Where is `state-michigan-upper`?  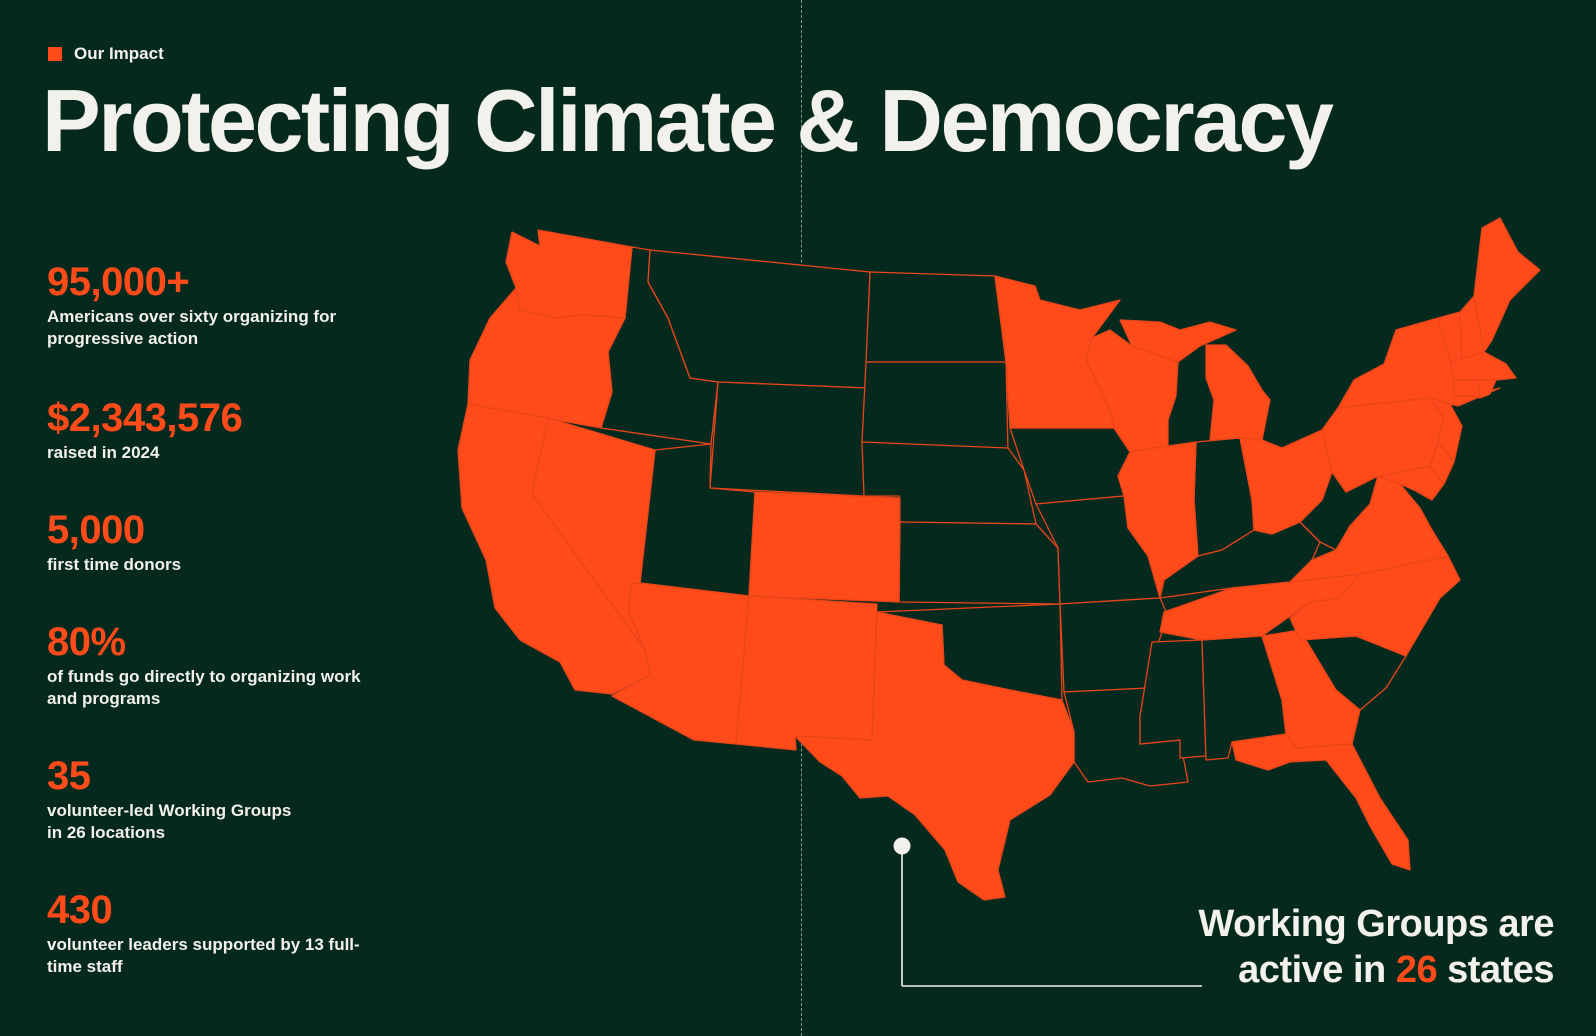
state-michigan-upper is located at coordinates (1178, 341).